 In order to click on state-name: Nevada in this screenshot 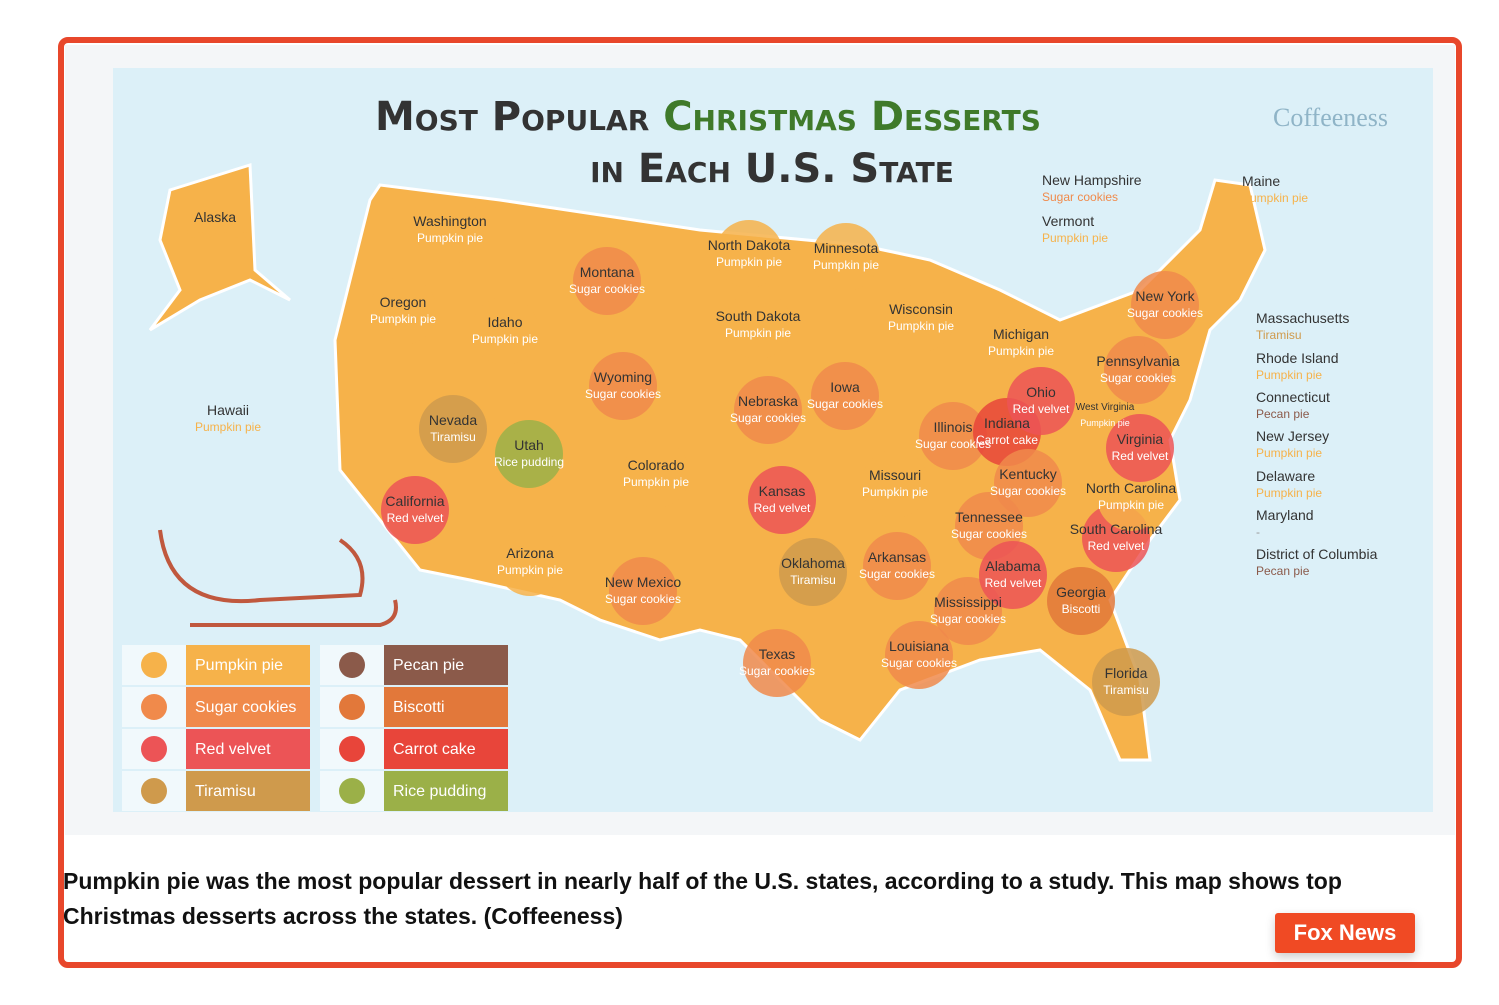, I will do `click(453, 420)`.